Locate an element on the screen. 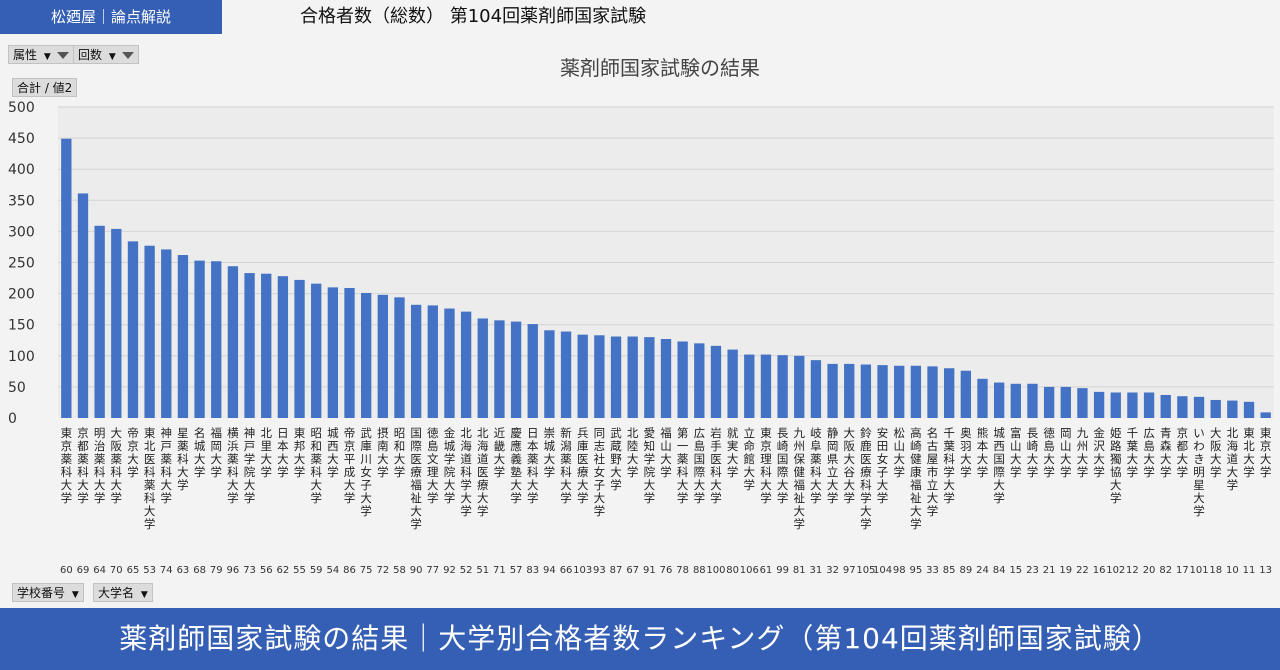 The image size is (1280, 670). x-code-label: 67 is located at coordinates (632, 570).